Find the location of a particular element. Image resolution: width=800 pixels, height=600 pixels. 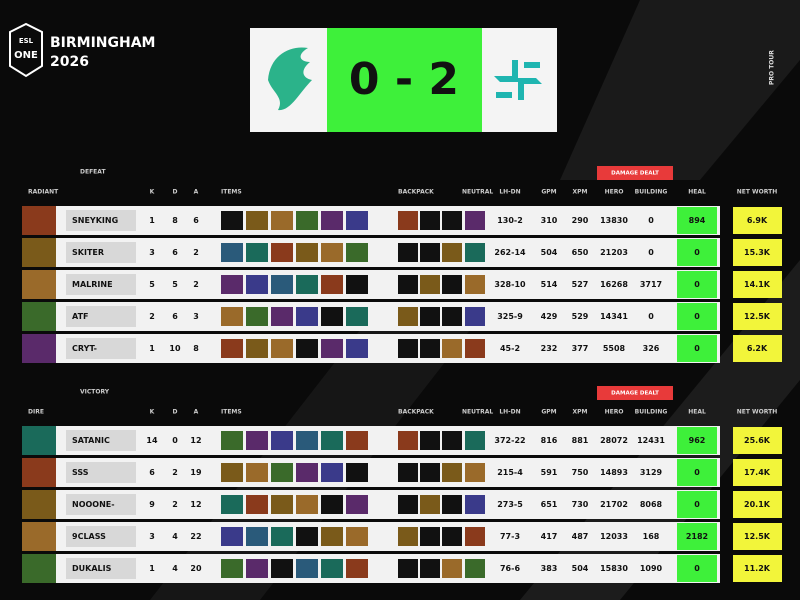

stat-hero: 14341 is located at coordinates (614, 316).